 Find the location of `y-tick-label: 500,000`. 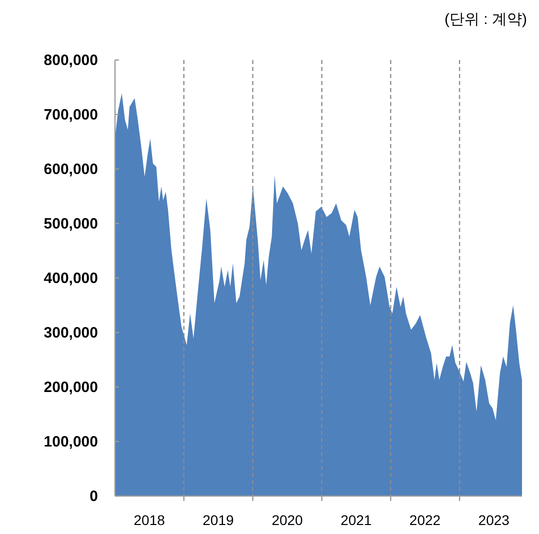

y-tick-label: 500,000 is located at coordinates (71, 224).